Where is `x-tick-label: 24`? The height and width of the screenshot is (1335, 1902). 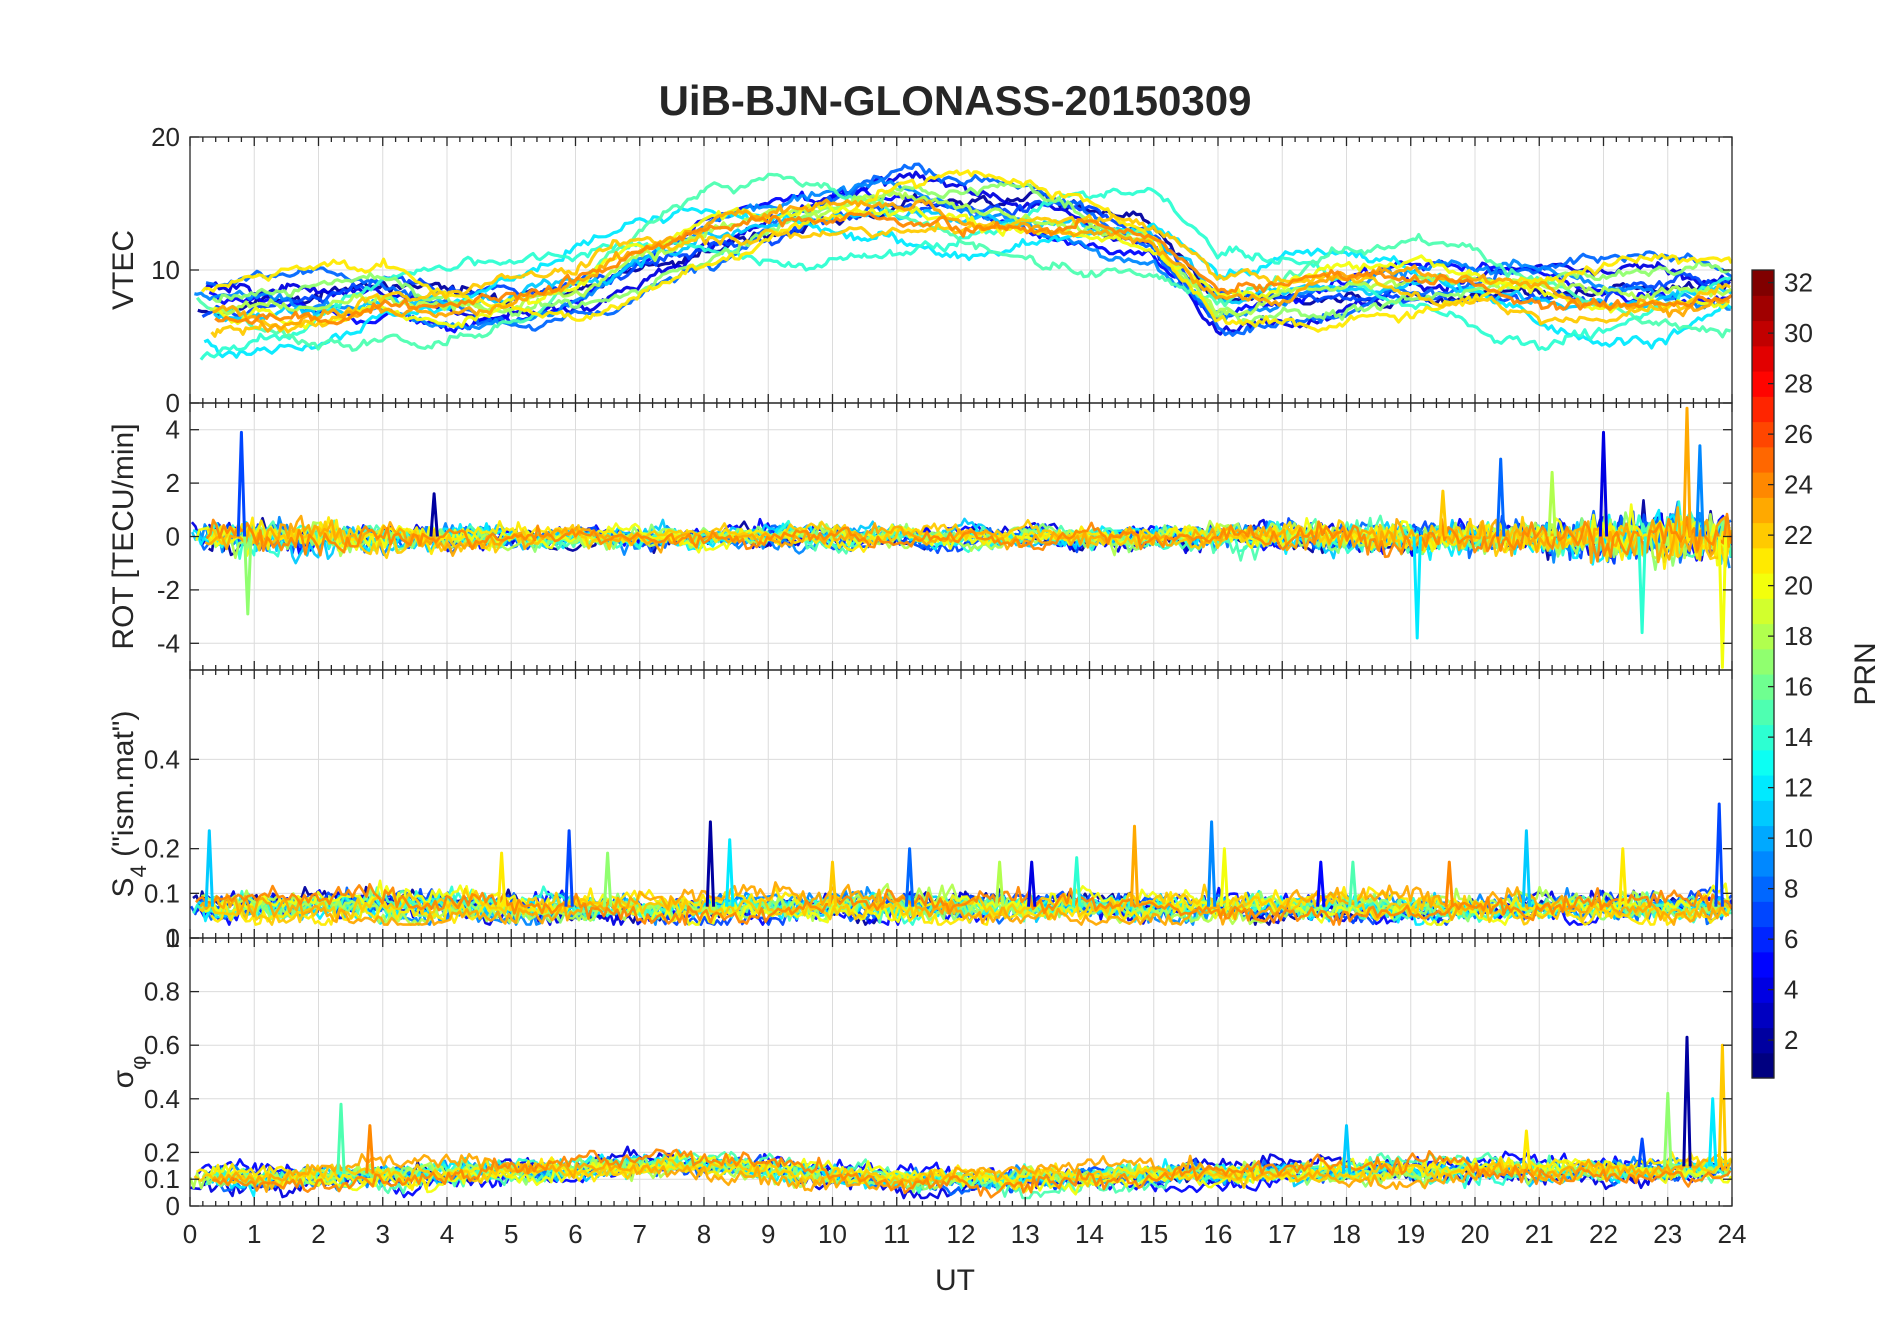
x-tick-label: 24 is located at coordinates (1732, 1234).